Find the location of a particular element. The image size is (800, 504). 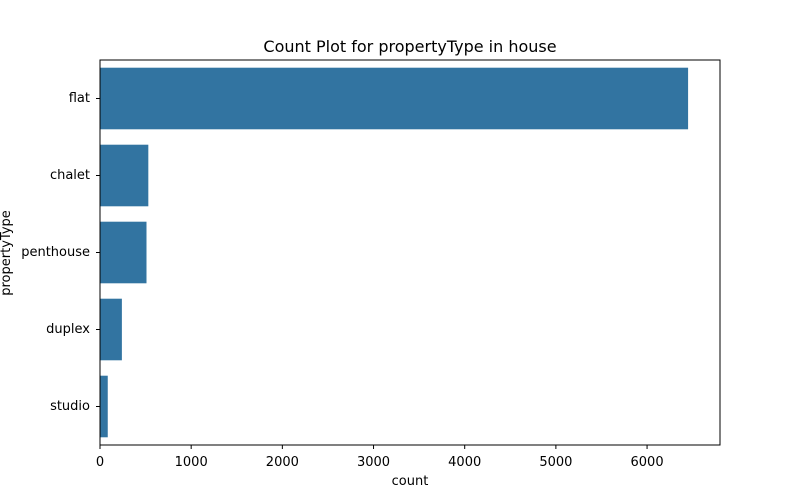

x-tick-label: 5000 is located at coordinates (555, 462).